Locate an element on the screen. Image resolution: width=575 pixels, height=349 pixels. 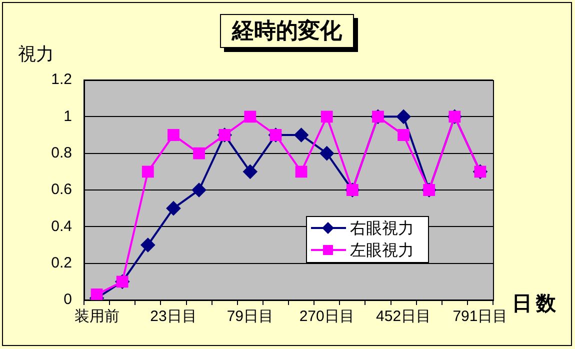
x-tick-label: 452日目 is located at coordinates (404, 317).